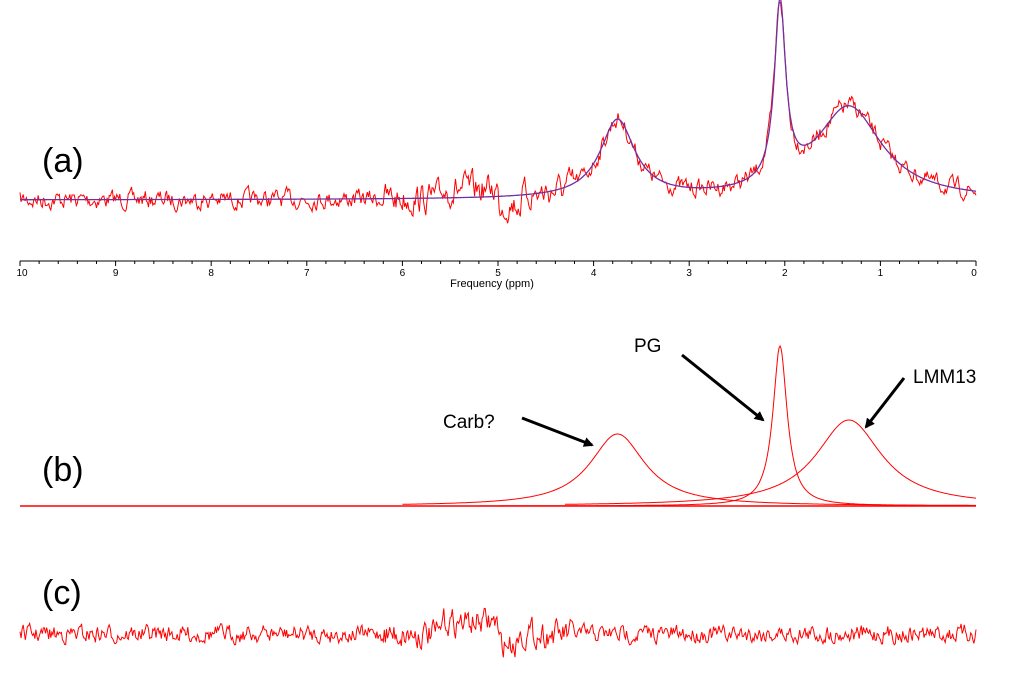 This screenshot has height=678, width=1019. I want to click on x-tick-label: 4, so click(594, 273).